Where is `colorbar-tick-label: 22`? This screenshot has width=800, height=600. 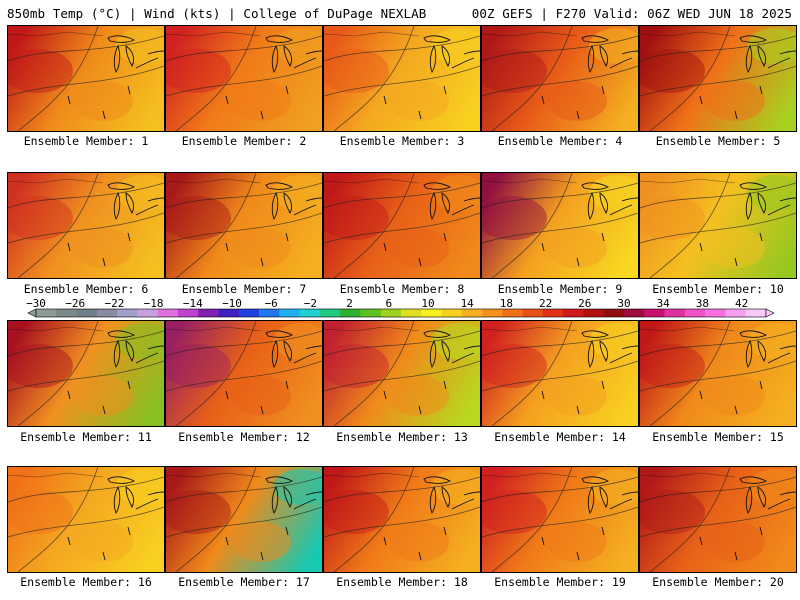 colorbar-tick-label: 22 is located at coordinates (545, 303).